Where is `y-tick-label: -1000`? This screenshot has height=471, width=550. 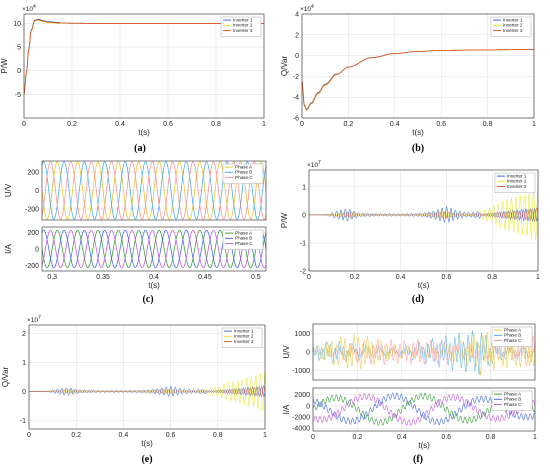 y-tick-label: -1000 is located at coordinates (301, 371).